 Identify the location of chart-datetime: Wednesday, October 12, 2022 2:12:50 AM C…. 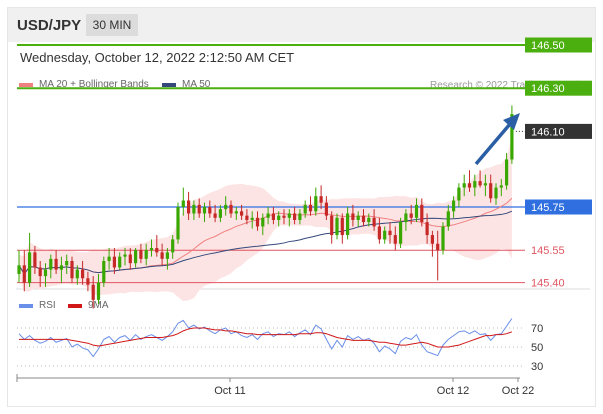
(157, 57).